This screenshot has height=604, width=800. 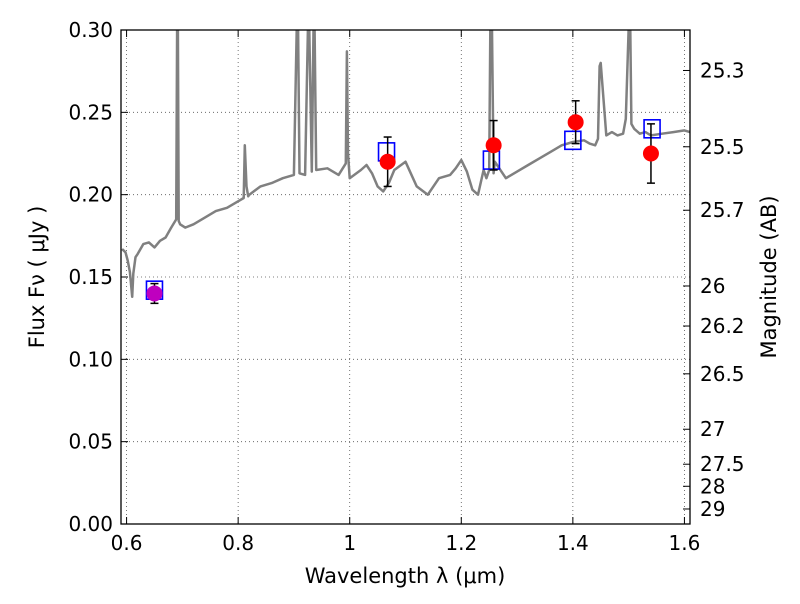 I want to click on y-tick-label: 0.10, so click(x=90, y=359).